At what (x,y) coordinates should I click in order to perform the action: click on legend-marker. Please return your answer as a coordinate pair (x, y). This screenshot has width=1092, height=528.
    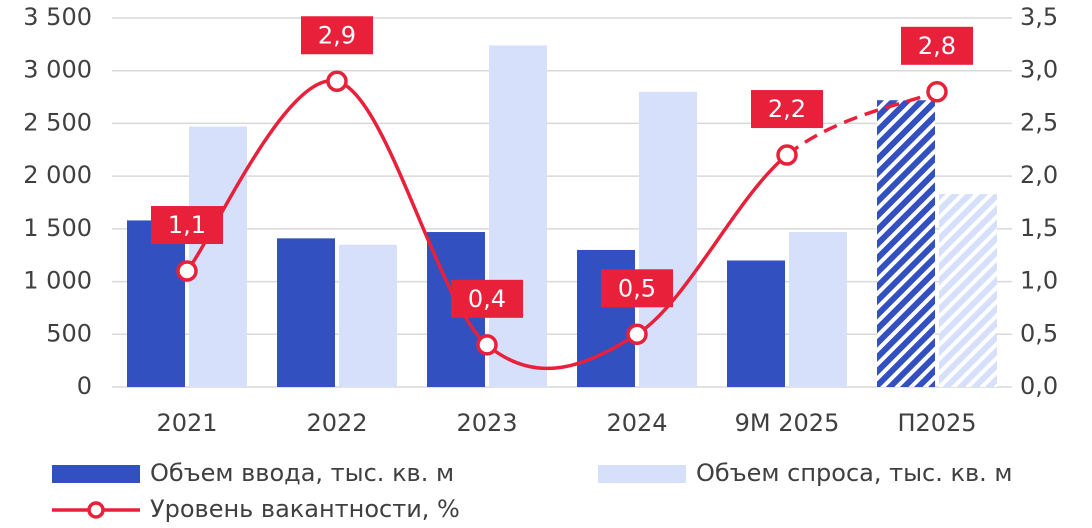
    Looking at the image, I should click on (96, 510).